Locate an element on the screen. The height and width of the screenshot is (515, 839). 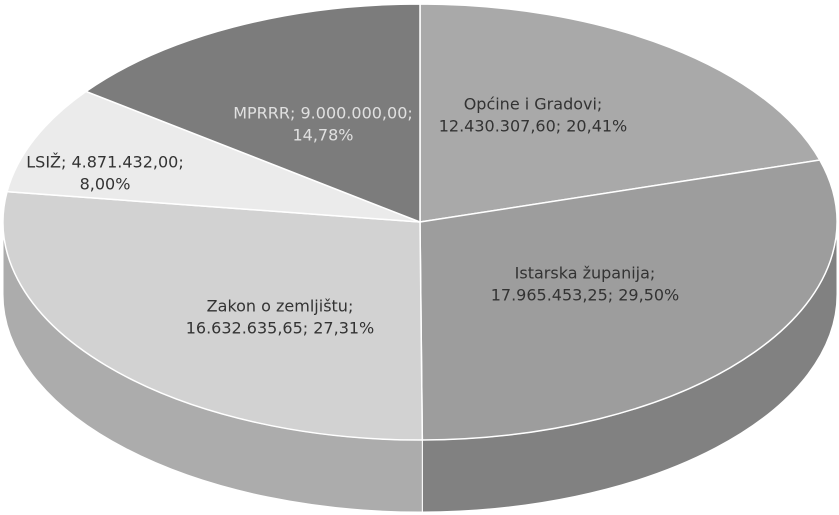
data-label: Istarska županija; is located at coordinates (585, 273).